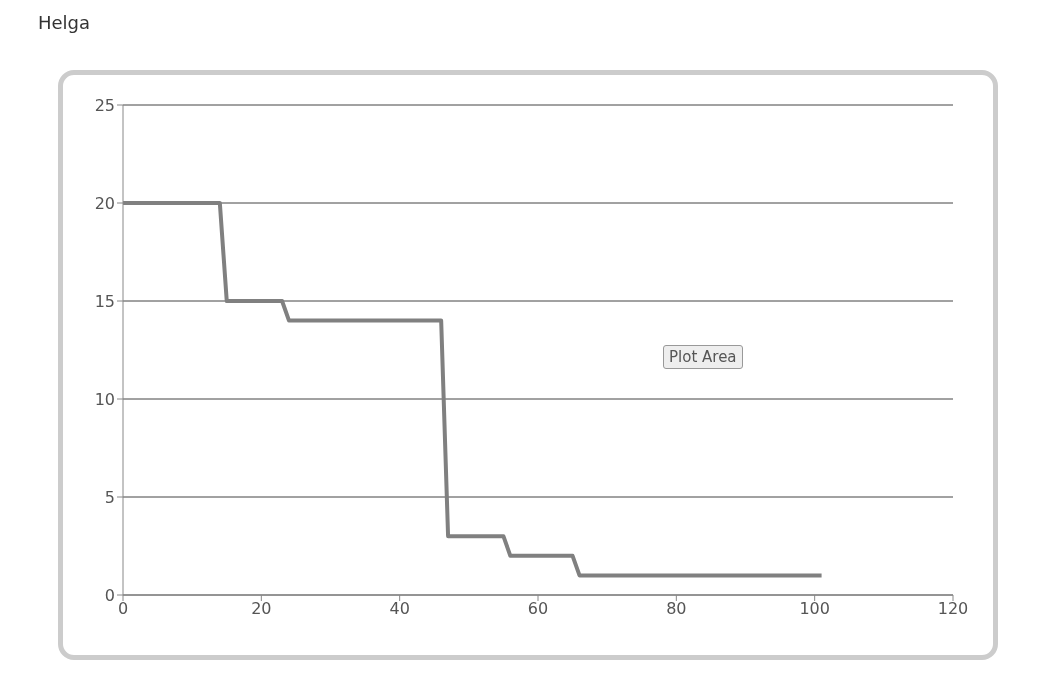 This screenshot has height=685, width=1048. Describe the element at coordinates (109, 595) in the screenshot. I see `y-tick-label: 0` at that location.